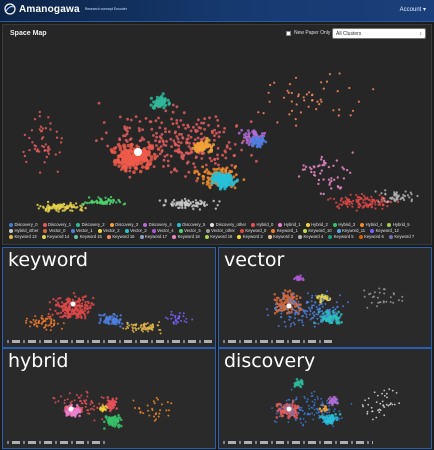  What do you see at coordinates (252, 230) in the screenshot?
I see `legend-item: Keyword_0` at bounding box center [252, 230].